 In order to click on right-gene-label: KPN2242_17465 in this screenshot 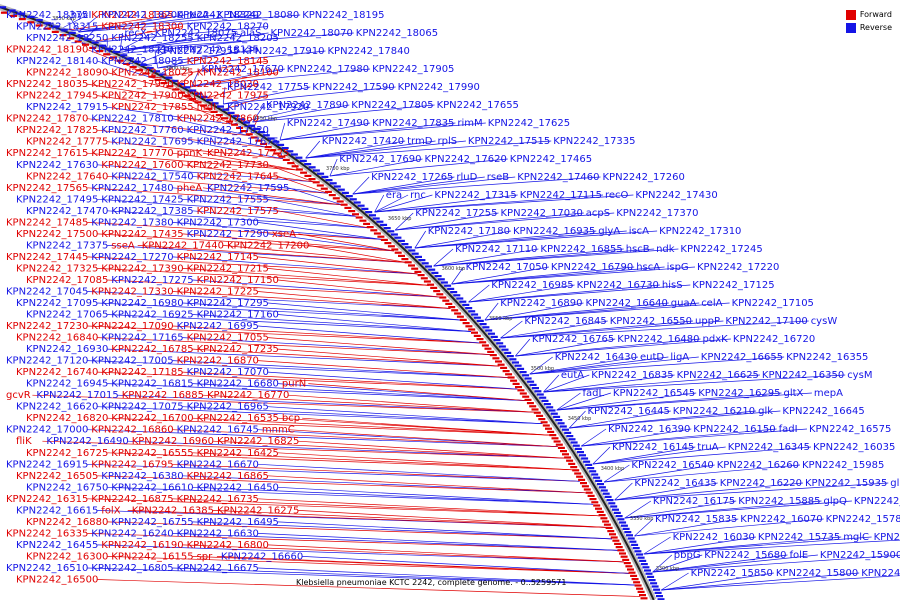, I will do `click(551, 159)`.